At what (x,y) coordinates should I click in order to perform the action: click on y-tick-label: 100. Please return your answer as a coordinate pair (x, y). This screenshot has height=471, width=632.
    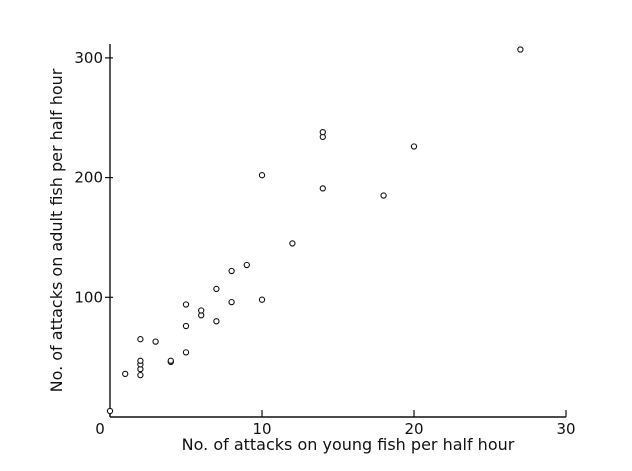
    Looking at the image, I should click on (88, 297).